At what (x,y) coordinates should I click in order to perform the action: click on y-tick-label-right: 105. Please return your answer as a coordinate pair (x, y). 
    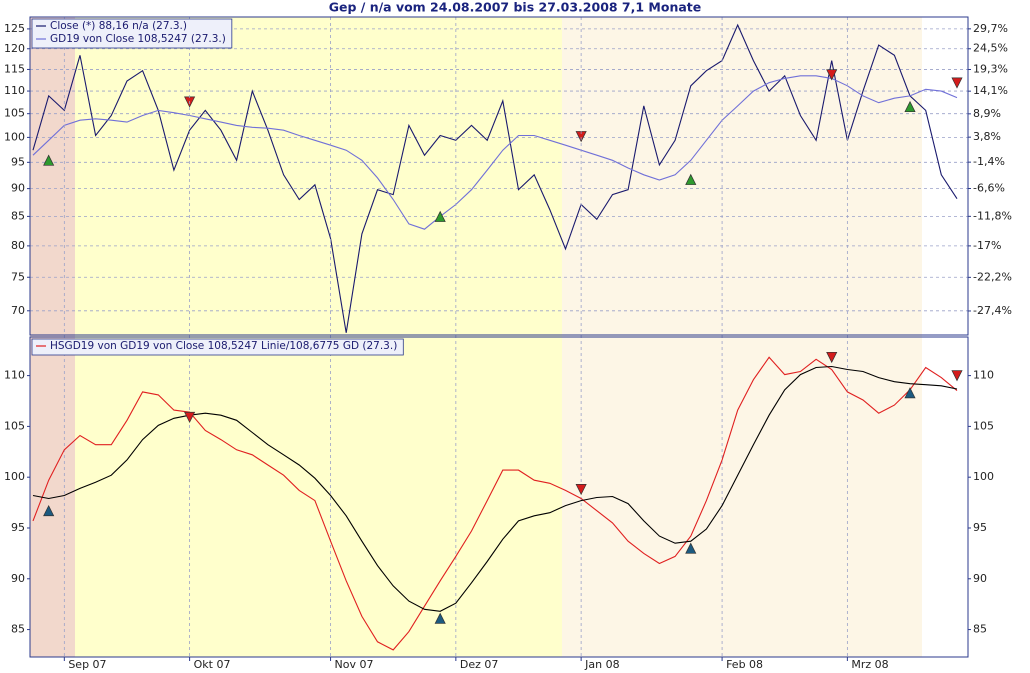
    Looking at the image, I should click on (983, 425).